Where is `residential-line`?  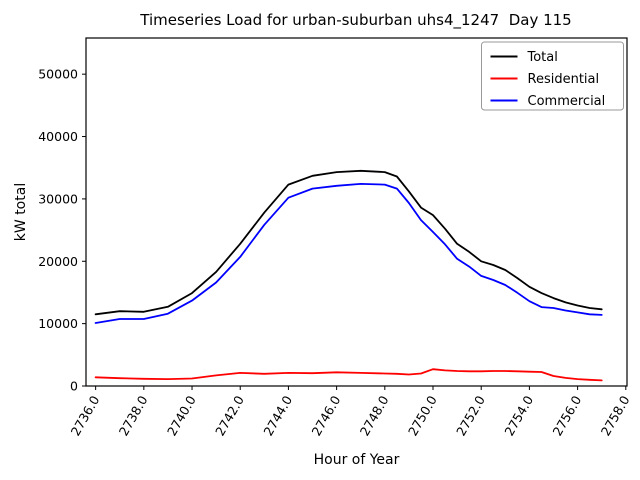
residential-line is located at coordinates (348, 375).